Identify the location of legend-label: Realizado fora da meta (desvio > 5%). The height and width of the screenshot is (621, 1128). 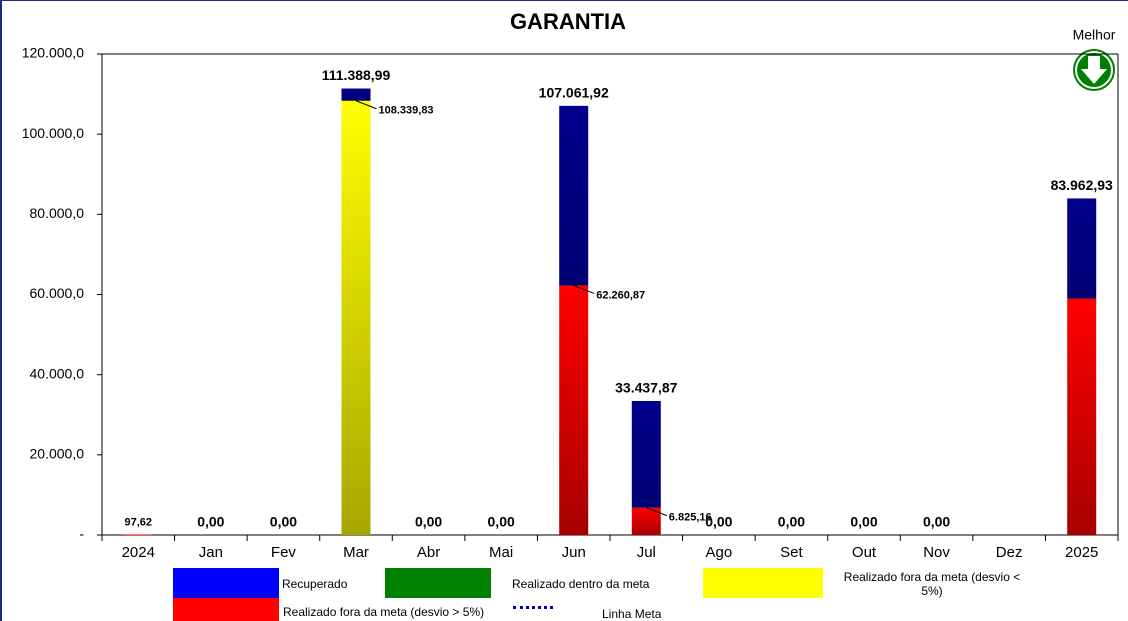
(384, 612).